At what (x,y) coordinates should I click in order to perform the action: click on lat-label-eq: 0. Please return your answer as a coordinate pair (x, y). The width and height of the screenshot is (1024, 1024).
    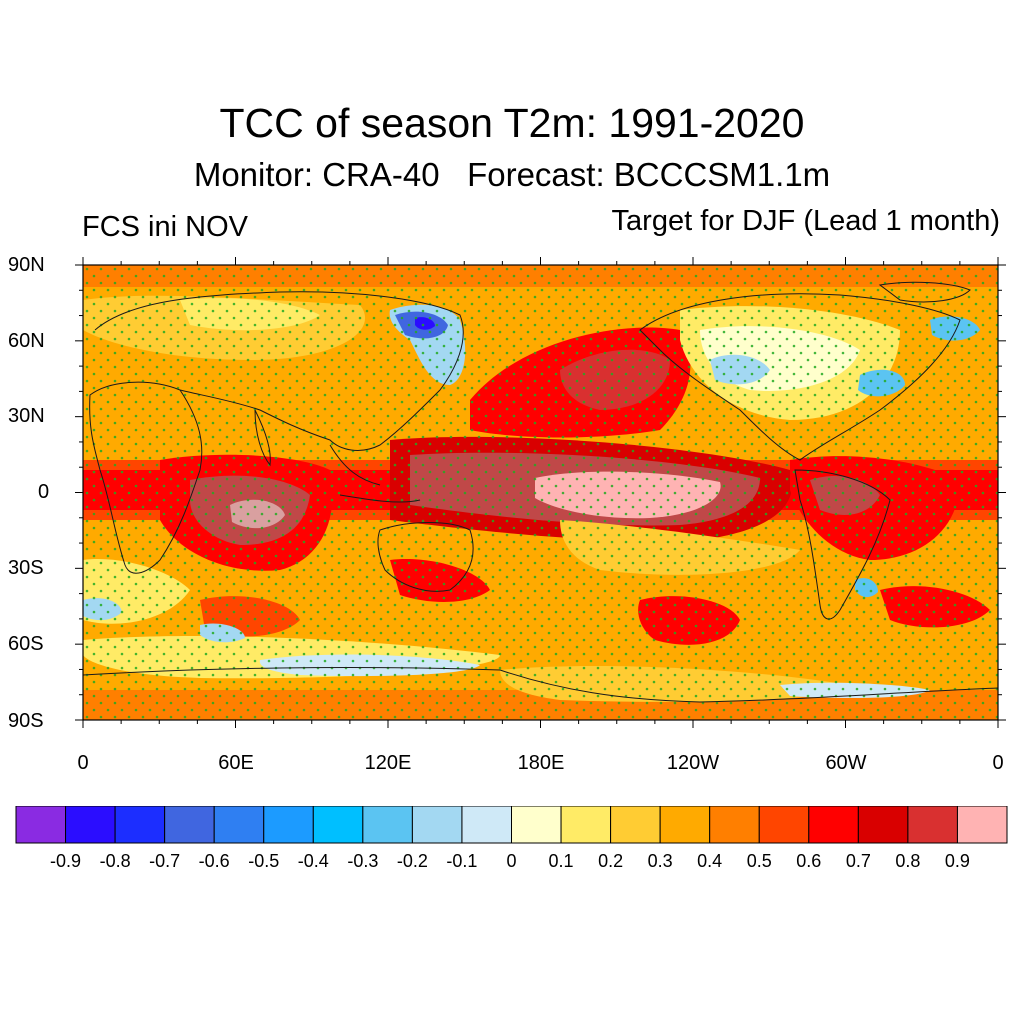
    Looking at the image, I should click on (44, 492).